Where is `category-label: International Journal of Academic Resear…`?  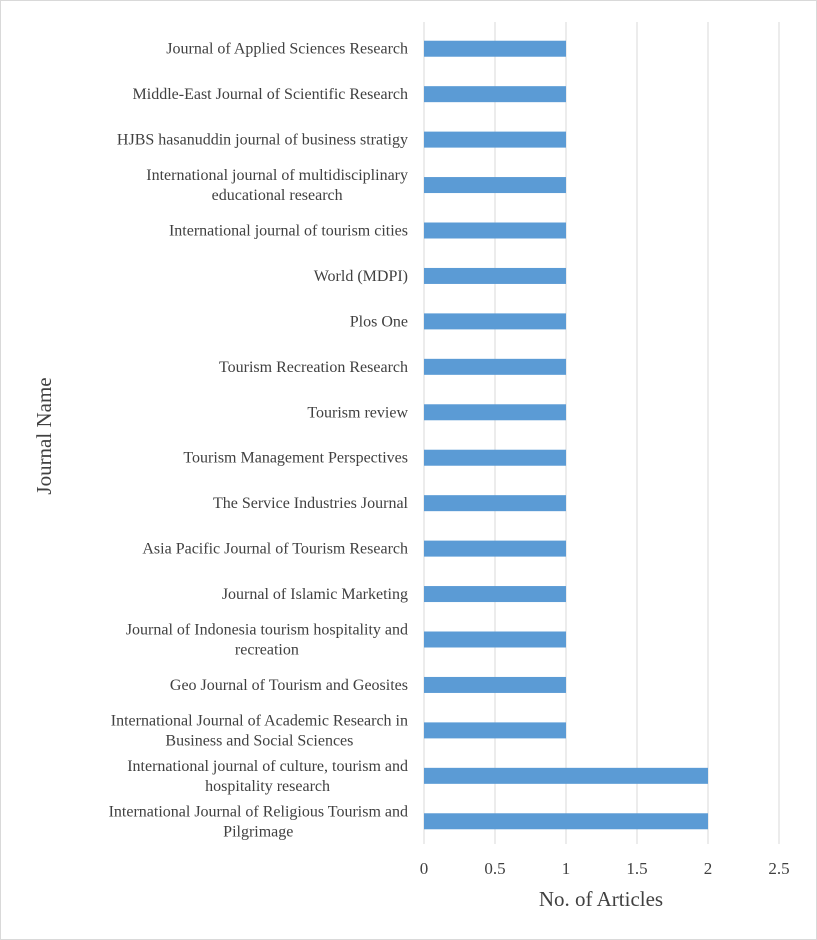 category-label: International Journal of Academic Resear… is located at coordinates (259, 720).